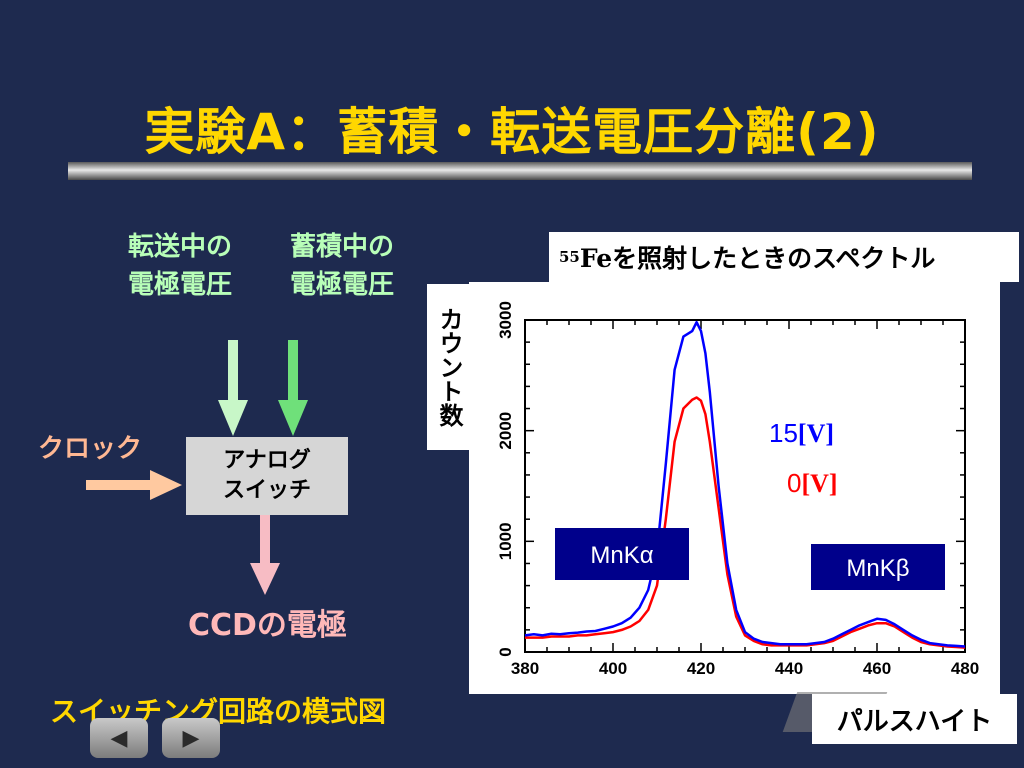 The image size is (1024, 768). I want to click on y-axis-label: カウント数, so click(449, 367).